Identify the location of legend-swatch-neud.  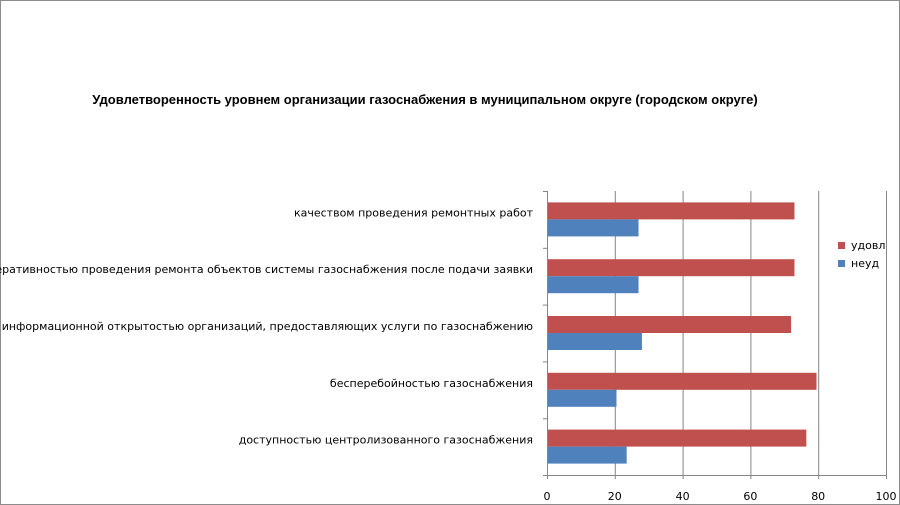
(841, 263).